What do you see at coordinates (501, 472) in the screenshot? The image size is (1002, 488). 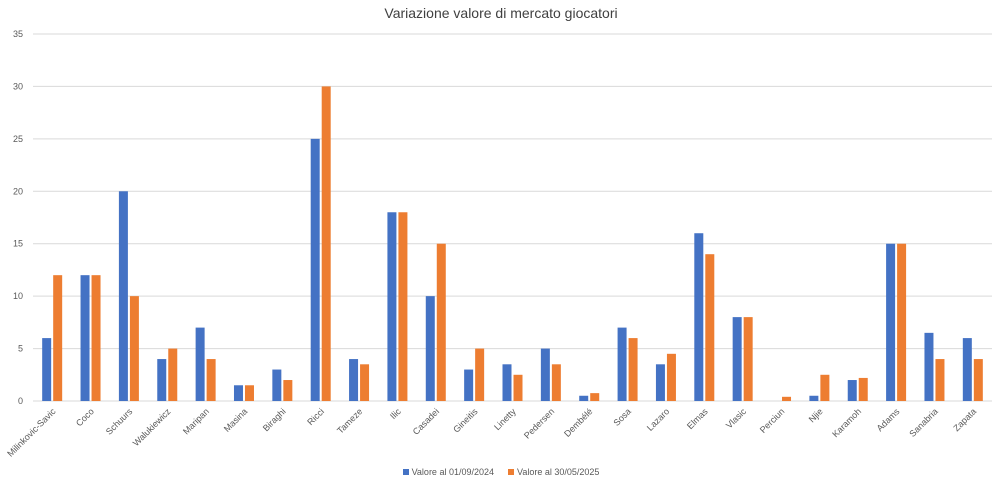 I see `legend: Valore al 01/09/2024 Valore al 30/05/2025` at bounding box center [501, 472].